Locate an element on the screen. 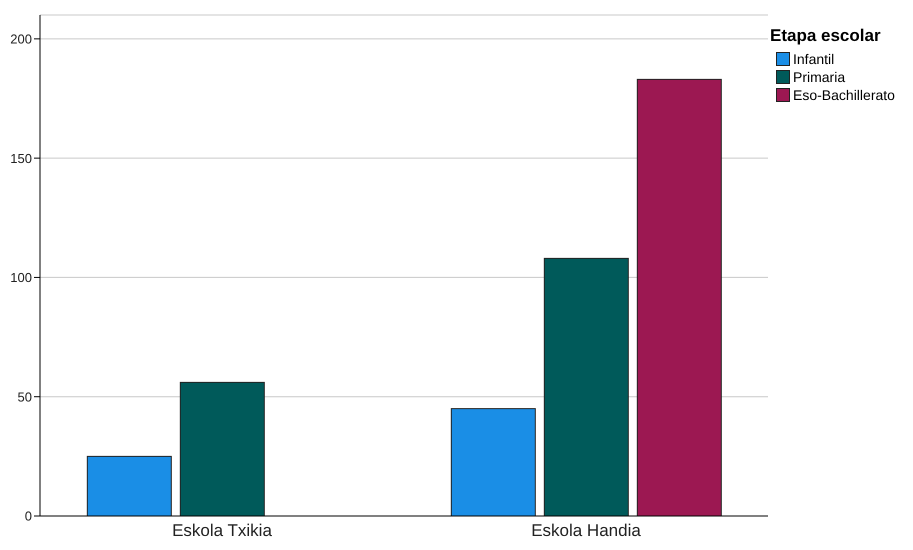  y-tick-label: 150 is located at coordinates (21, 158).